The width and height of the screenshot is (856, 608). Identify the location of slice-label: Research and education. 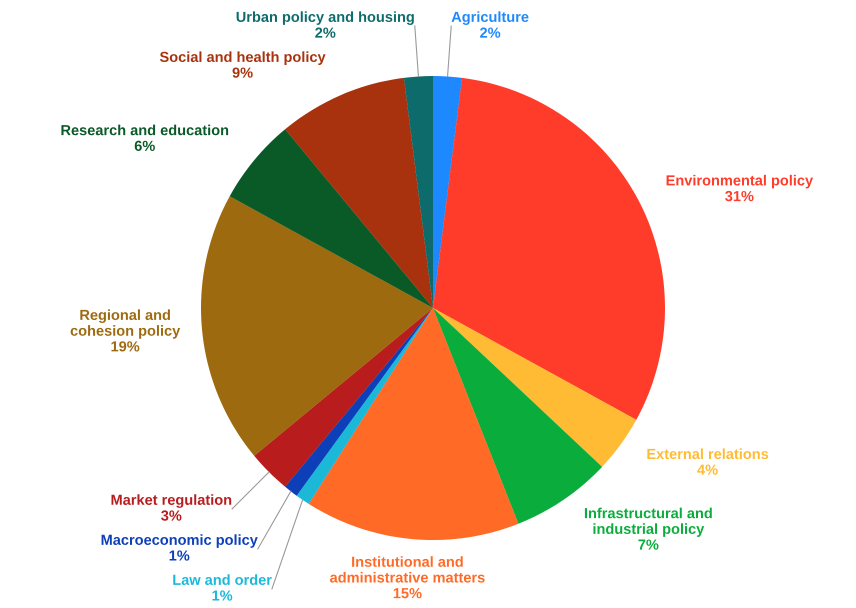
(144, 130).